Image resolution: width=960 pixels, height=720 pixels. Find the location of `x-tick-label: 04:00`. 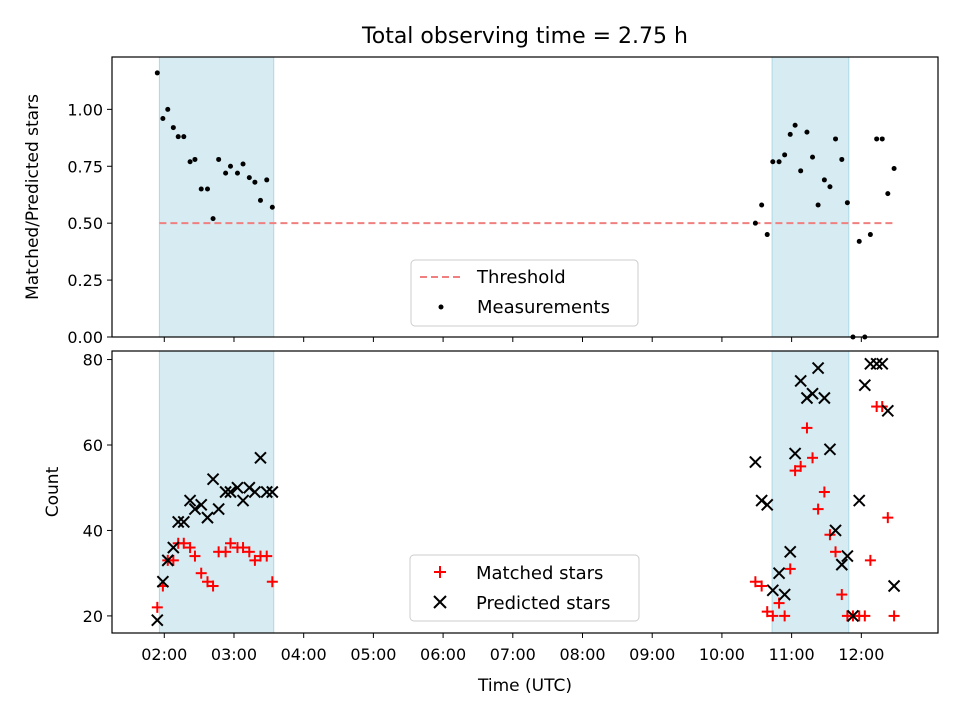

x-tick-label: 04:00 is located at coordinates (304, 654).